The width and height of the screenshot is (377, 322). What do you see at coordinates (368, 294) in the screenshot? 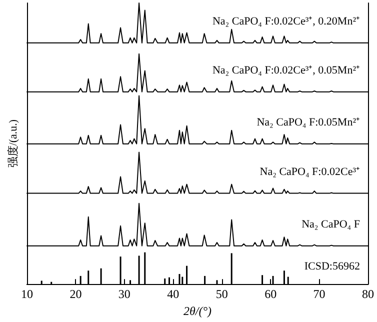
I see `x-tick-label: 80` at bounding box center [368, 294].